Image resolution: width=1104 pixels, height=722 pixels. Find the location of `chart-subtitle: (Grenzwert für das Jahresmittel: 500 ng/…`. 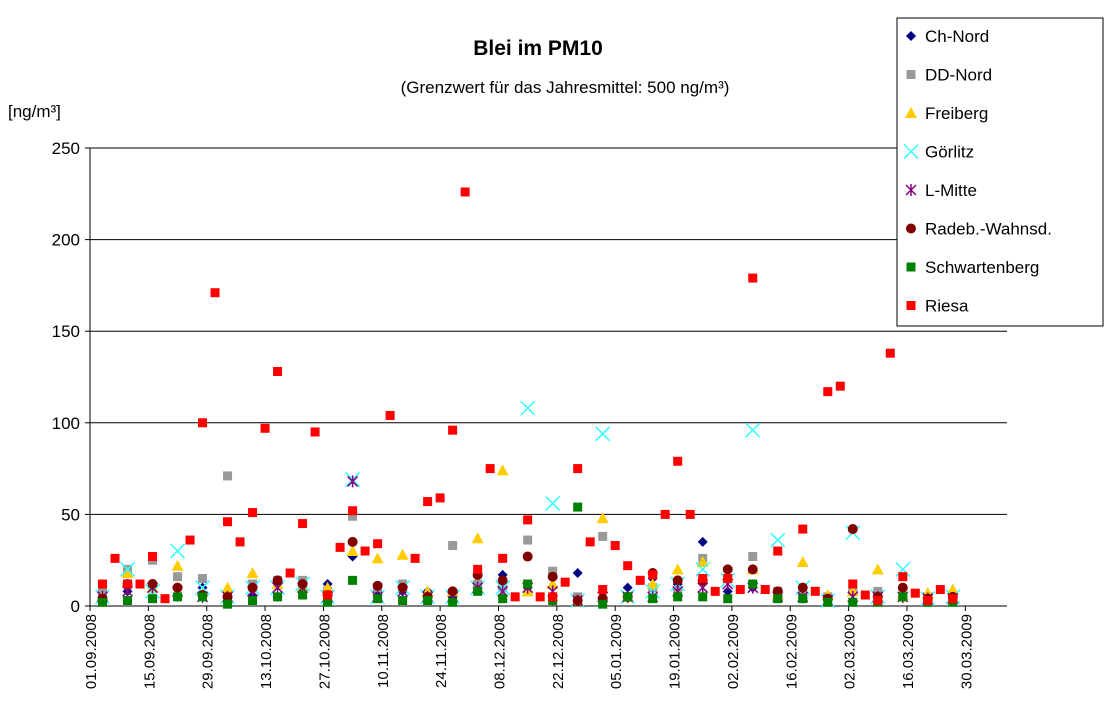

chart-subtitle: (Grenzwert für das Jahresmittel: 500 ng/… is located at coordinates (565, 87).